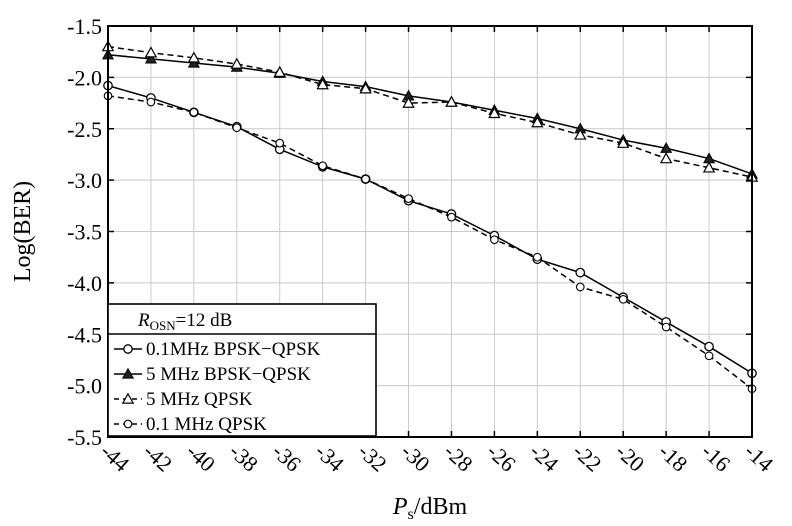 Image resolution: width=792 pixels, height=526 pixels. Describe the element at coordinates (84, 77) in the screenshot. I see `y-tick-label: -2.0` at that location.